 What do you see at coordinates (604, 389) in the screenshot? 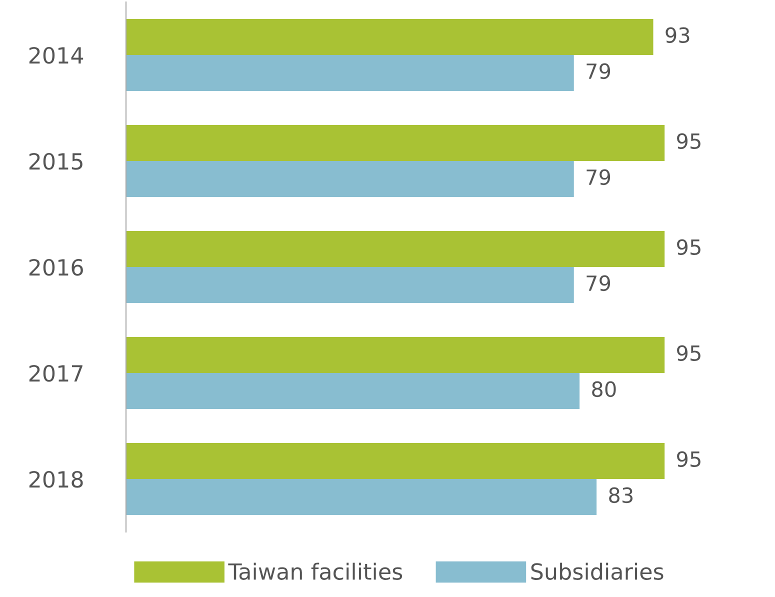
I see `data-label: 80` at bounding box center [604, 389].